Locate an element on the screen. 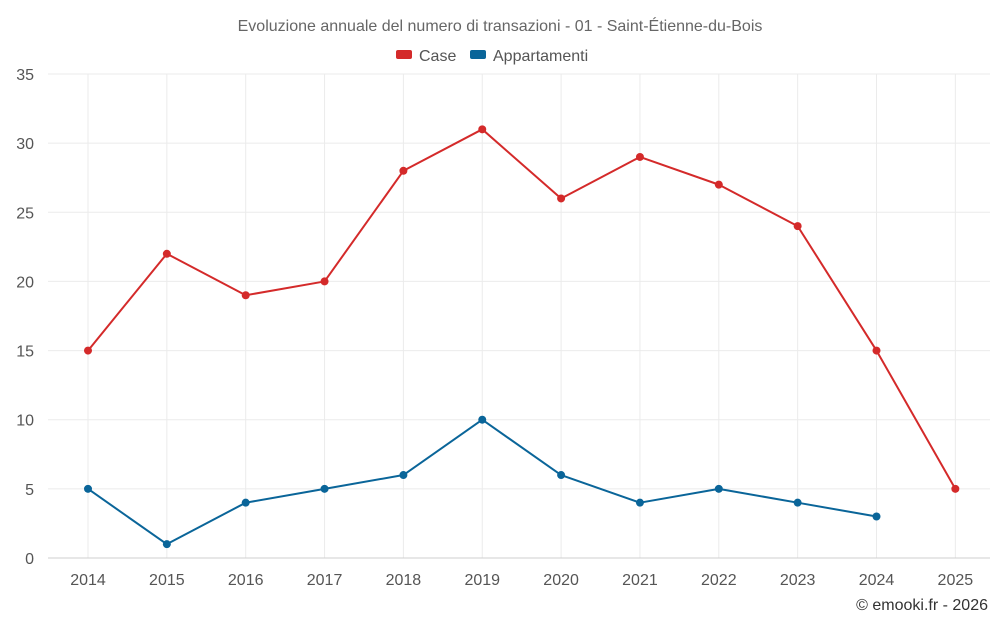 This screenshot has height=625, width=1000. y-tick-label: 10 is located at coordinates (25, 421).